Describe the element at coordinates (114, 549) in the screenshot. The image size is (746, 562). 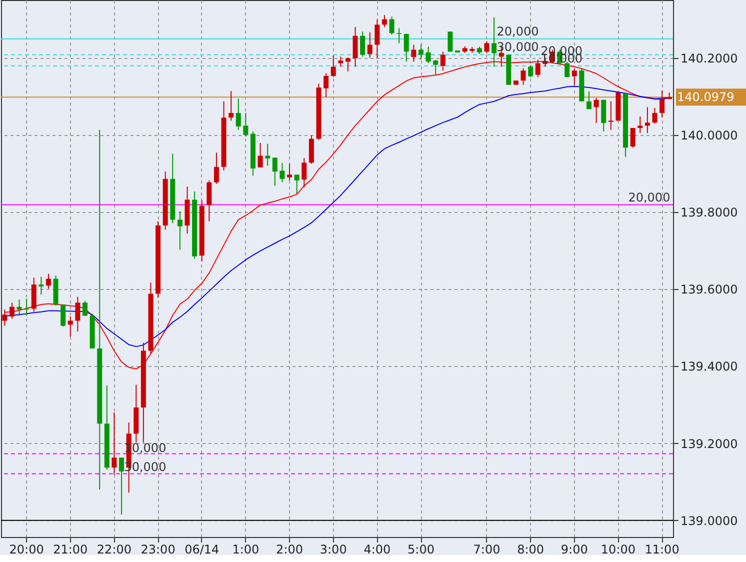
I see `x-tick-label: 22:00` at that location.